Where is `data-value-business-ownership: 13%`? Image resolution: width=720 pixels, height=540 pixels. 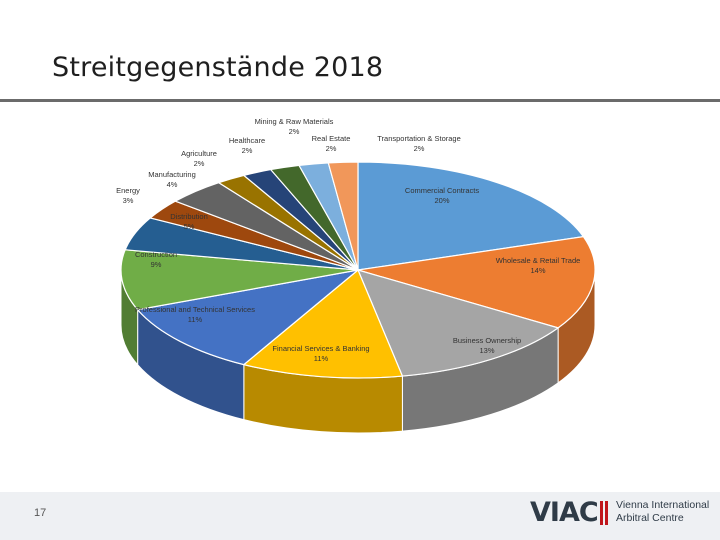 data-value-business-ownership: 13% is located at coordinates (486, 350).